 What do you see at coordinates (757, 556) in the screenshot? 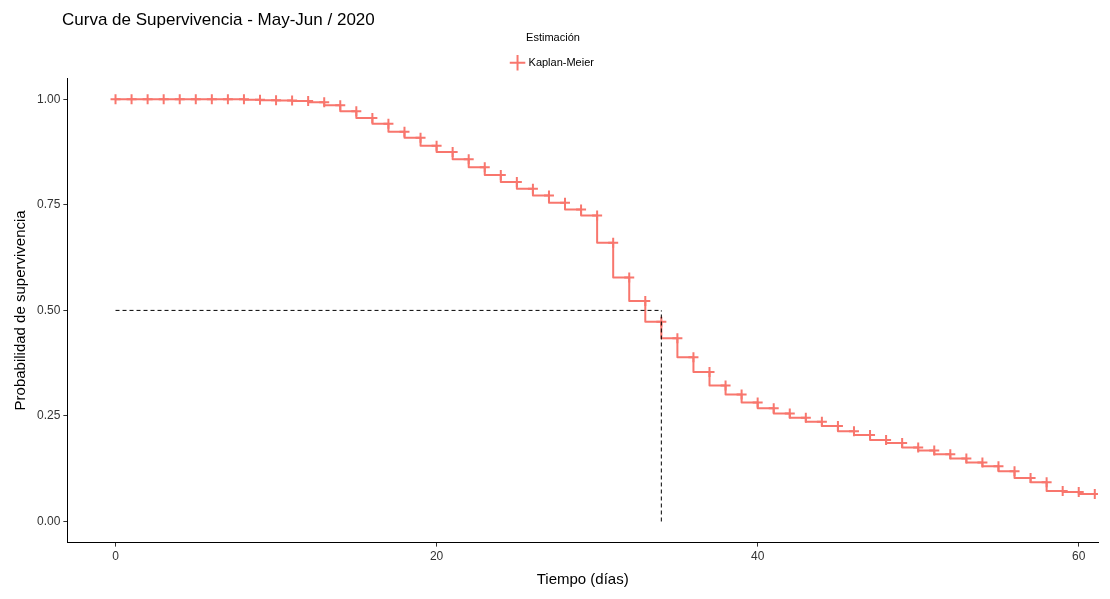
I see `x-tick-label: 40` at bounding box center [757, 556].